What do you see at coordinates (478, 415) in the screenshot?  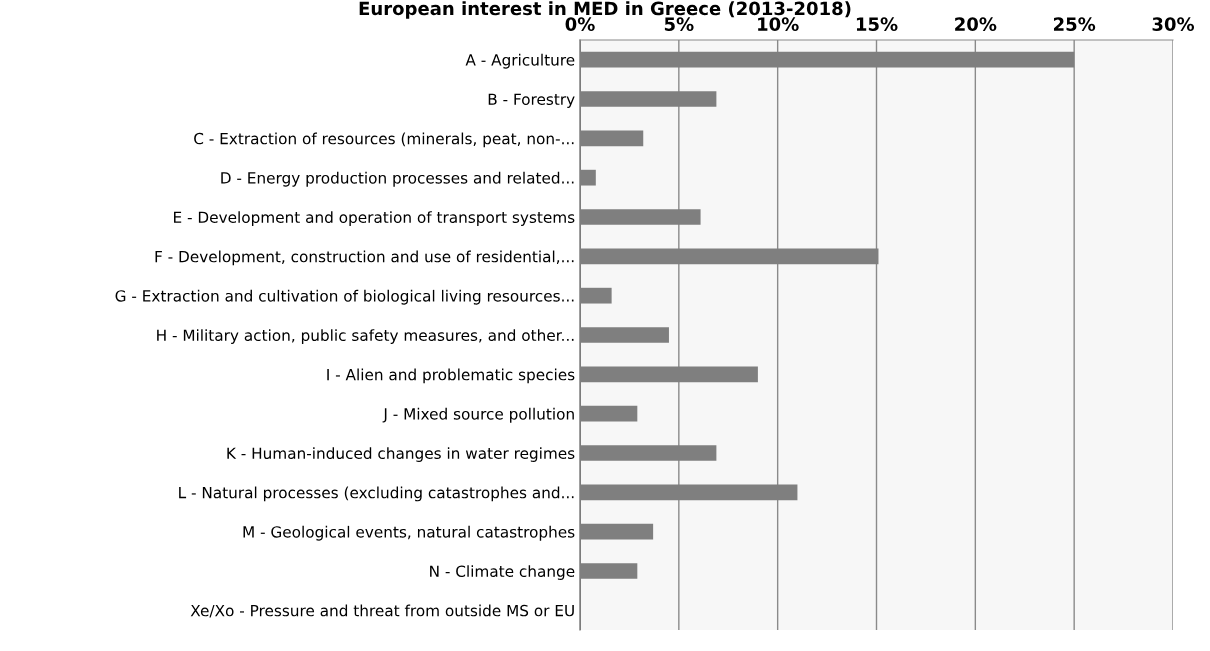 I see `y-tick-label: J - Mixed source pollution` at bounding box center [478, 415].